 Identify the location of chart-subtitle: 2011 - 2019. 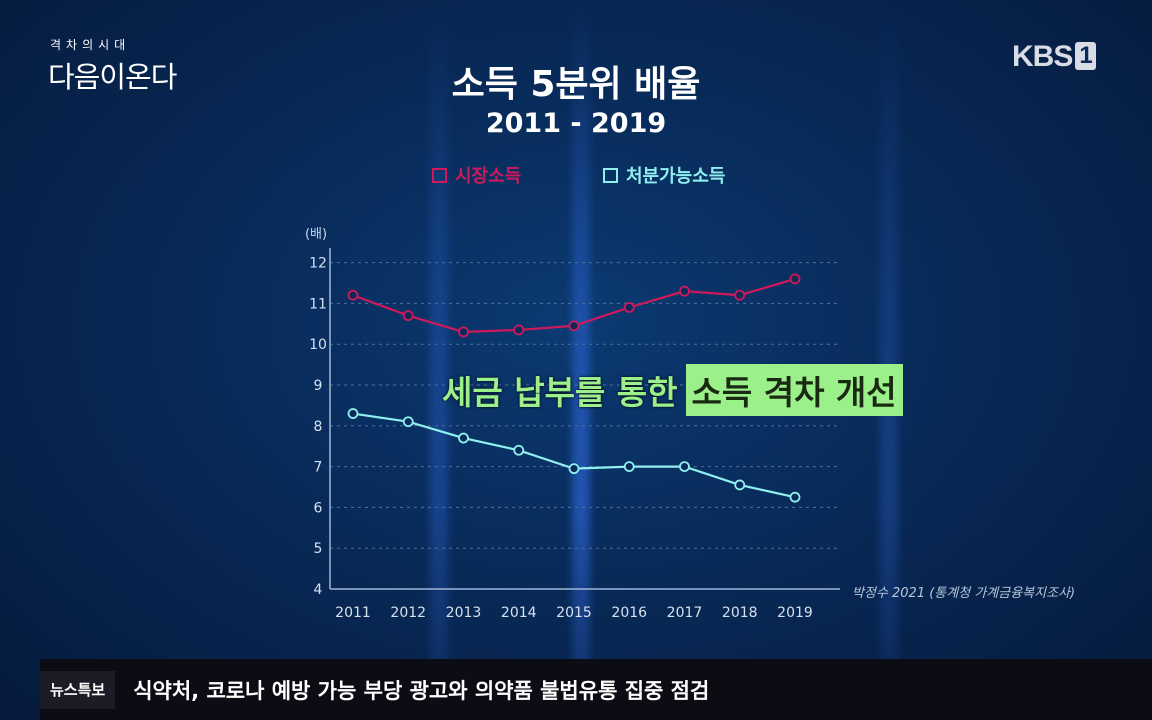
(576, 123).